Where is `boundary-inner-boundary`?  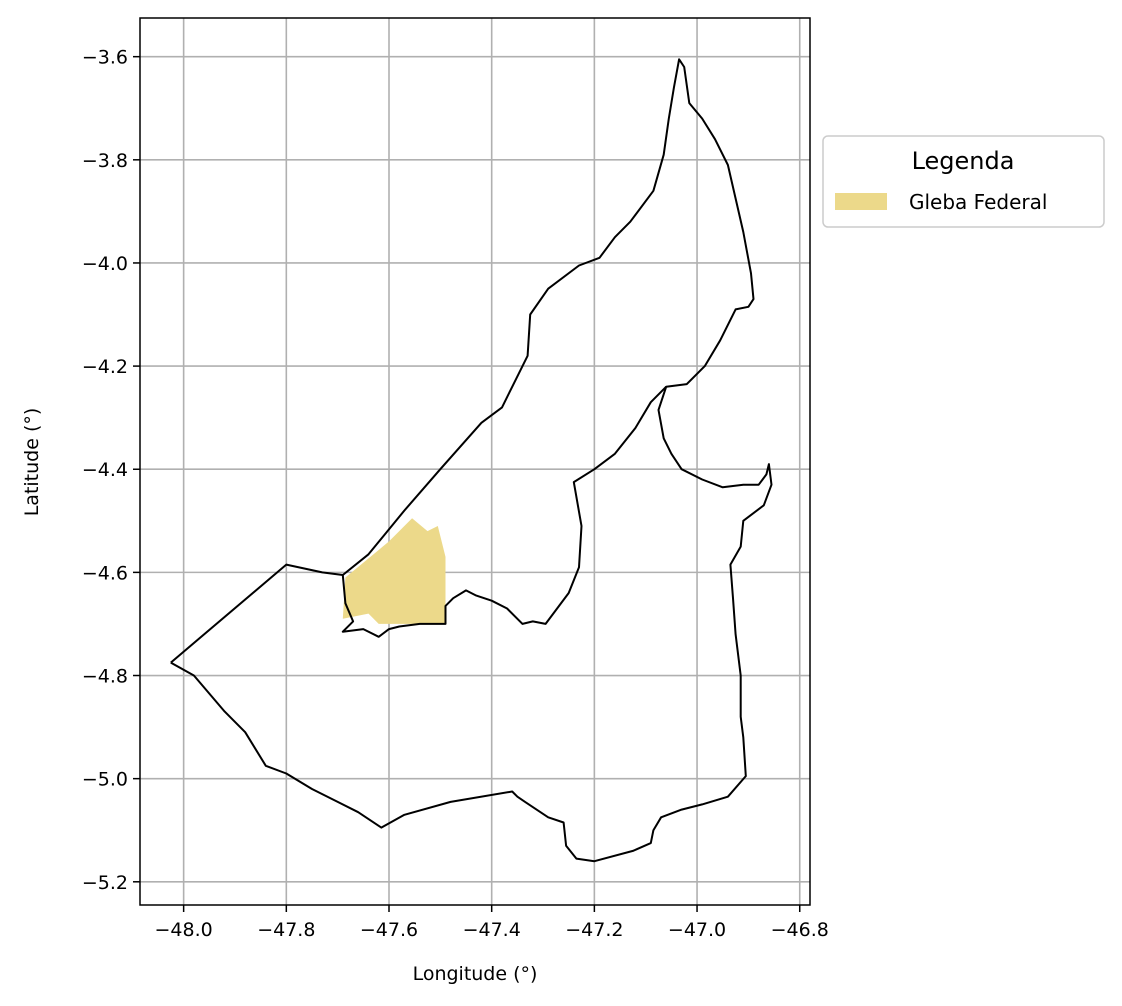
boundary-inner-boundary is located at coordinates (504, 511).